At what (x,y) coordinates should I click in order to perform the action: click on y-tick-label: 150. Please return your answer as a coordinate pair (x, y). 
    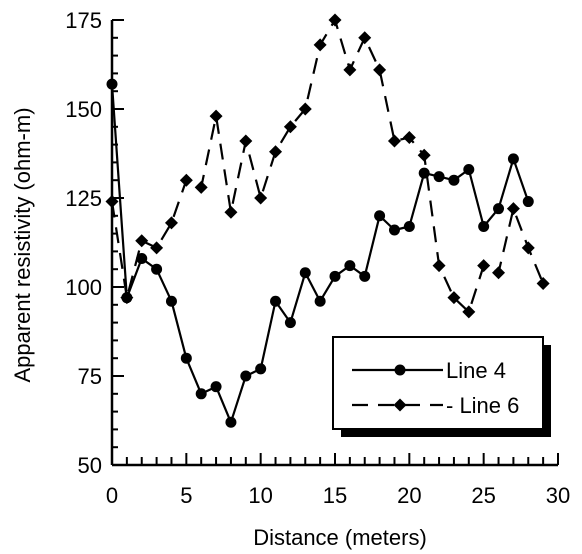
    Looking at the image, I should click on (83, 109).